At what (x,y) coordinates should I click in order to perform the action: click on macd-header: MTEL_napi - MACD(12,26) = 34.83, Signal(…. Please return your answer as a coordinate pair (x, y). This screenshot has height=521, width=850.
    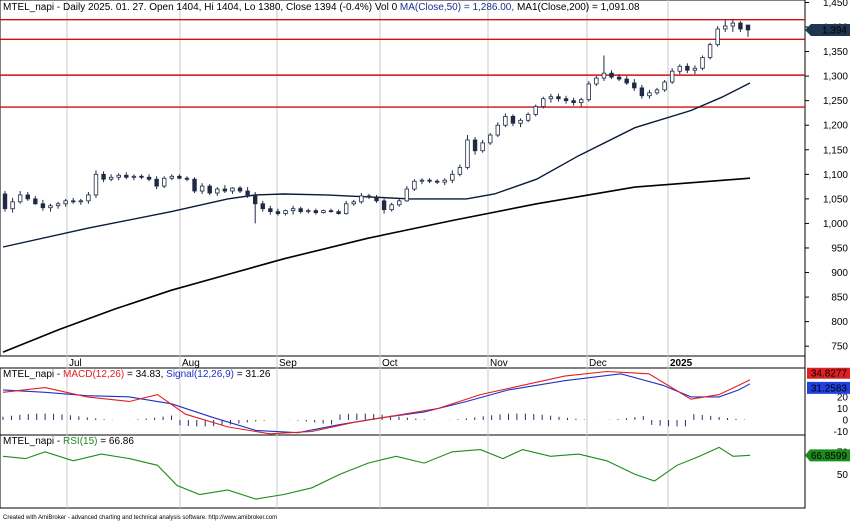
    Looking at the image, I should click on (137, 374).